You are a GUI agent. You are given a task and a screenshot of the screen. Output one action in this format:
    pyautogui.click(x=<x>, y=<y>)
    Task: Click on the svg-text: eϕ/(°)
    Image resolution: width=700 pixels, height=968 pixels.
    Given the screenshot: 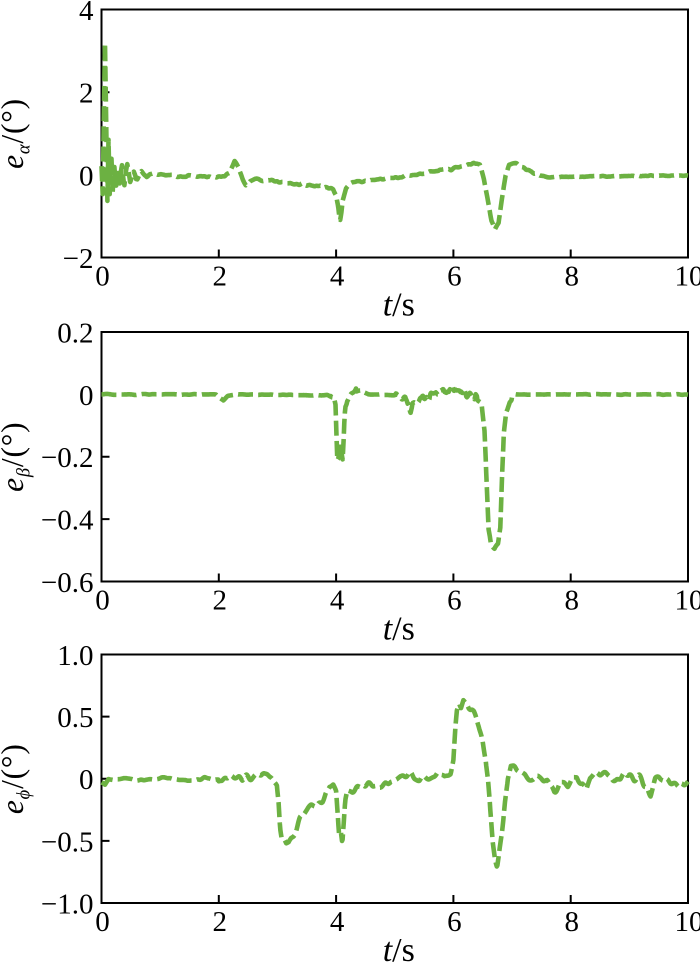 What is the action you would take?
    pyautogui.click(x=17, y=778)
    